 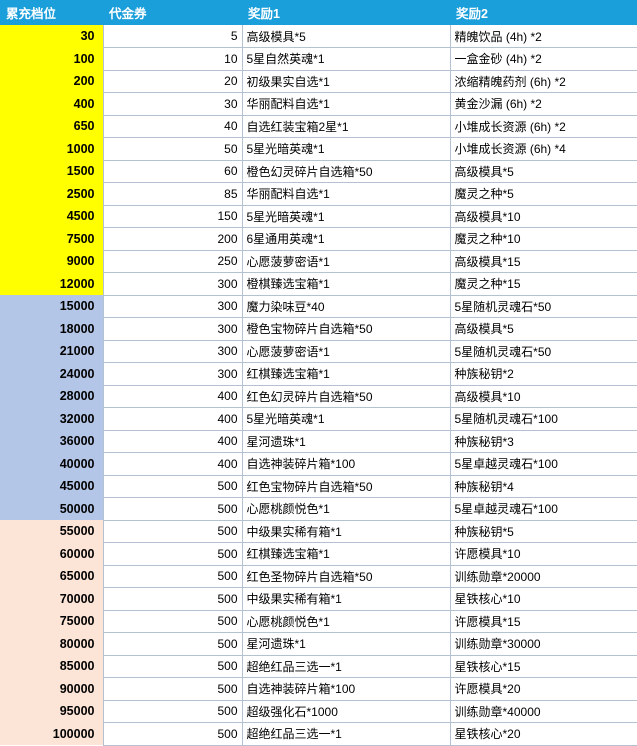 I want to click on reward2-cell: 星铁核心*10, so click(x=543, y=599).